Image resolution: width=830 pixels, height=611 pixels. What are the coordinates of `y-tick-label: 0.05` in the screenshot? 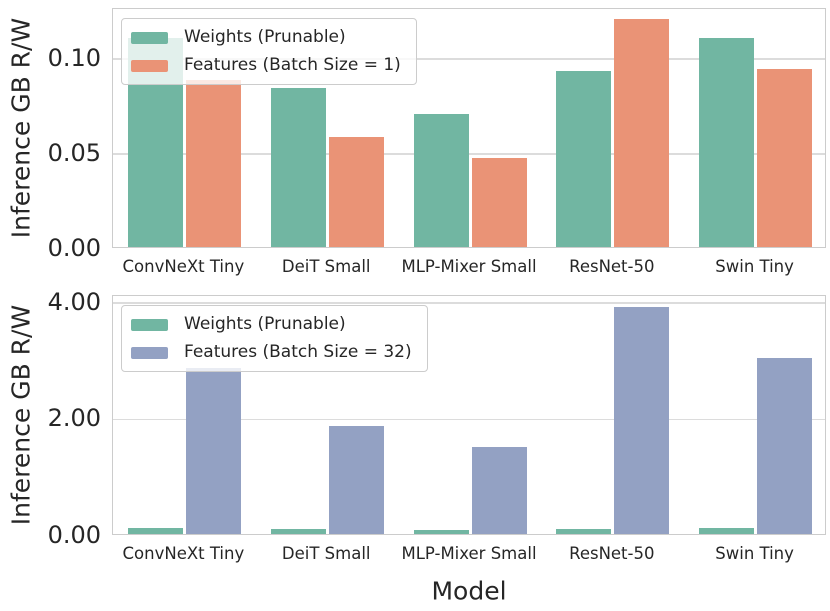 It's located at (74, 153).